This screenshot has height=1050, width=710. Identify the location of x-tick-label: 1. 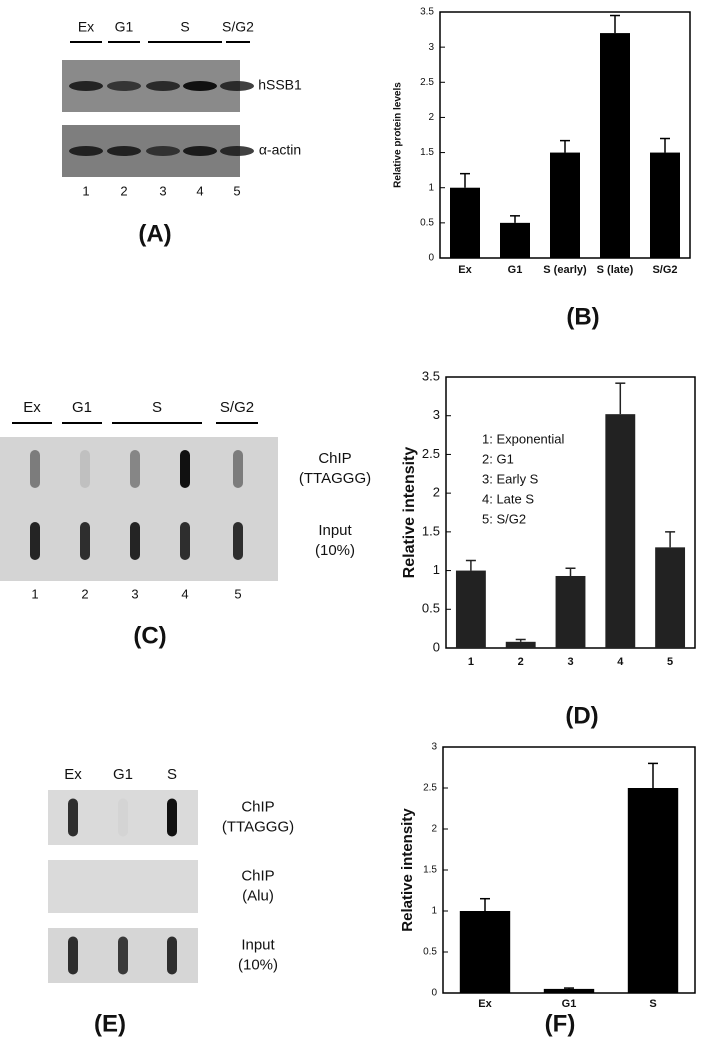
(470, 662).